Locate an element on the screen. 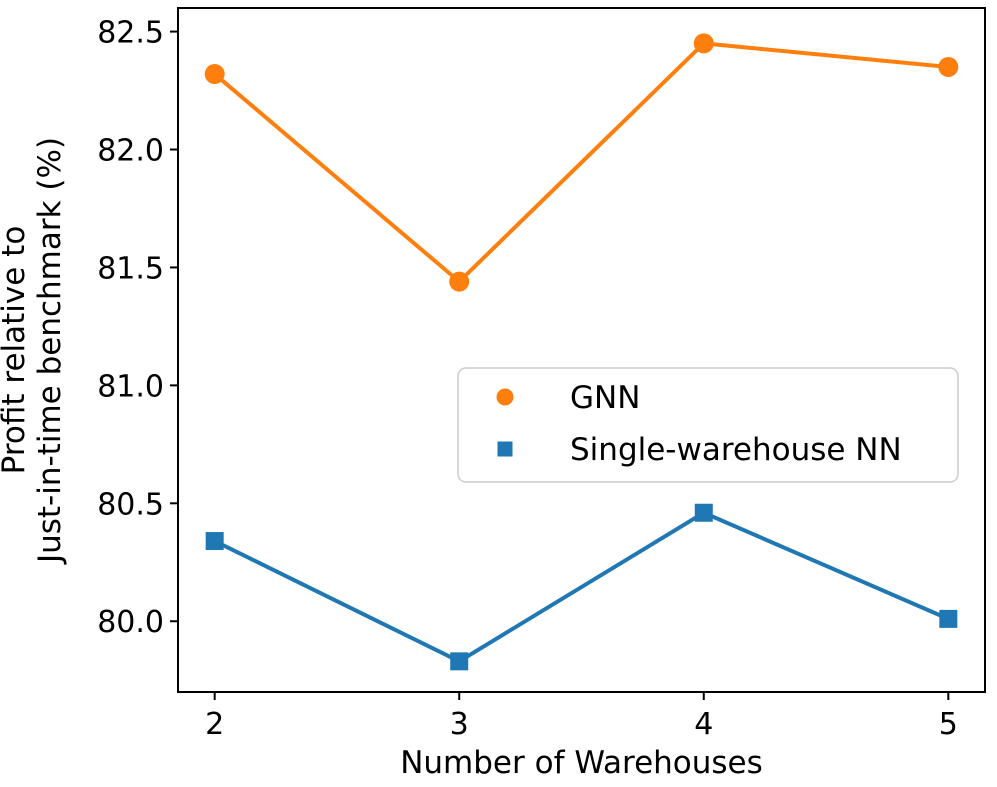 The width and height of the screenshot is (997, 787). legend-marker-single-warehouse-nn is located at coordinates (505, 449).